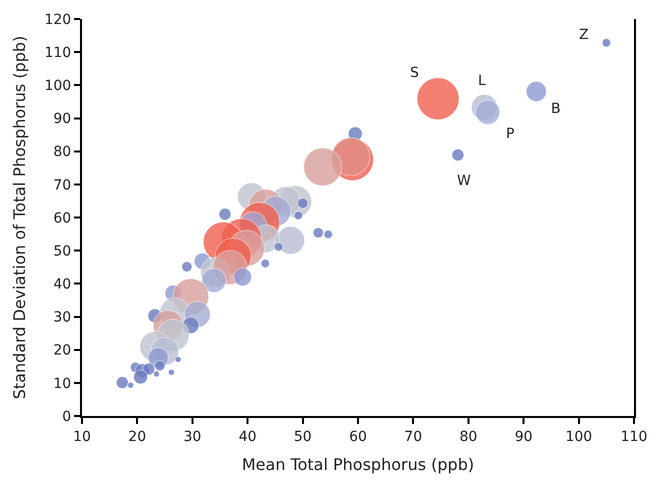  What do you see at coordinates (19, 218) in the screenshot?
I see `y-axis-title: Standard Deviation of Total Phosphorus (ppb)` at bounding box center [19, 218].